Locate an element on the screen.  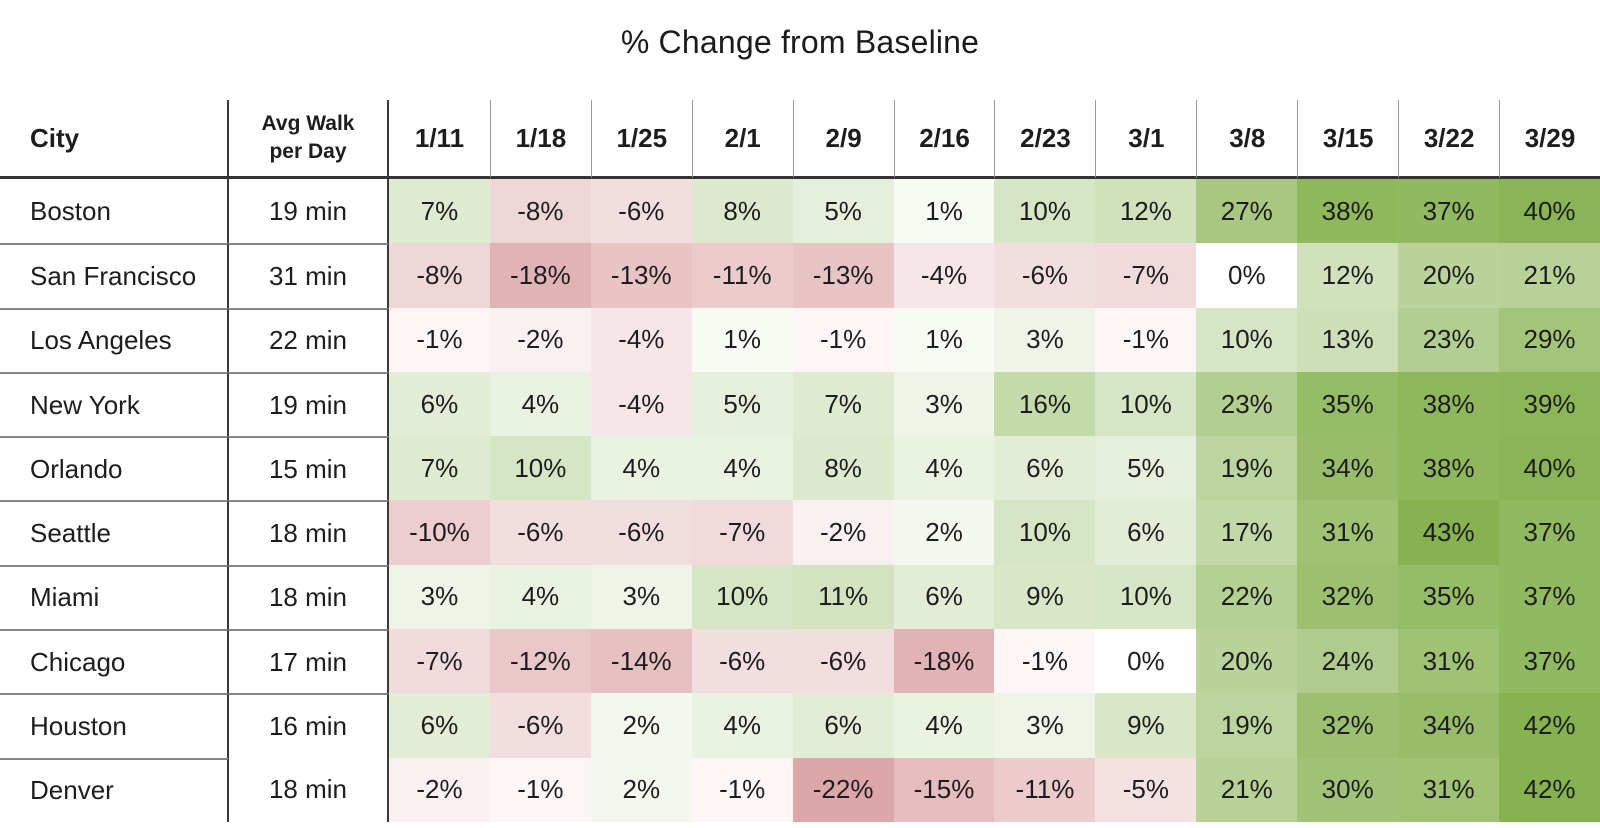
heatmap-cell: 9% is located at coordinates (1146, 725).